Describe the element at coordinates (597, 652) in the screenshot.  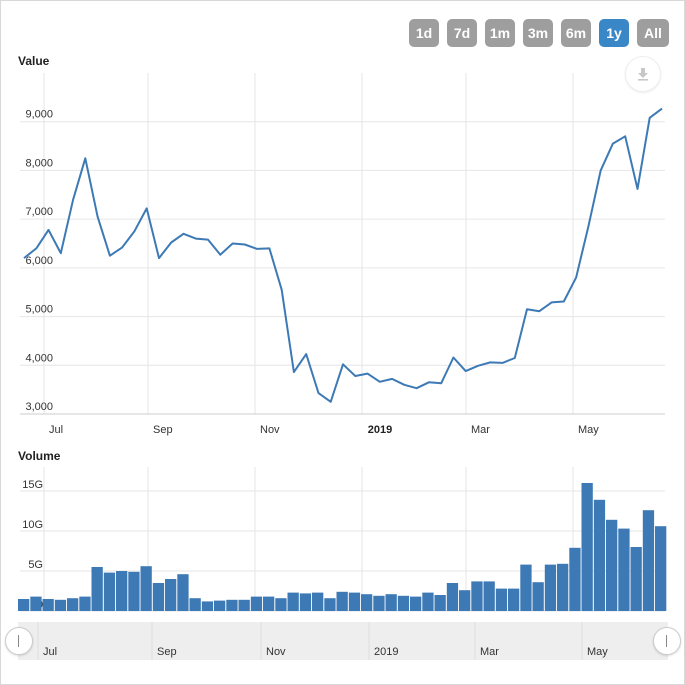
I see `navigator-x-tick-label: May` at that location.